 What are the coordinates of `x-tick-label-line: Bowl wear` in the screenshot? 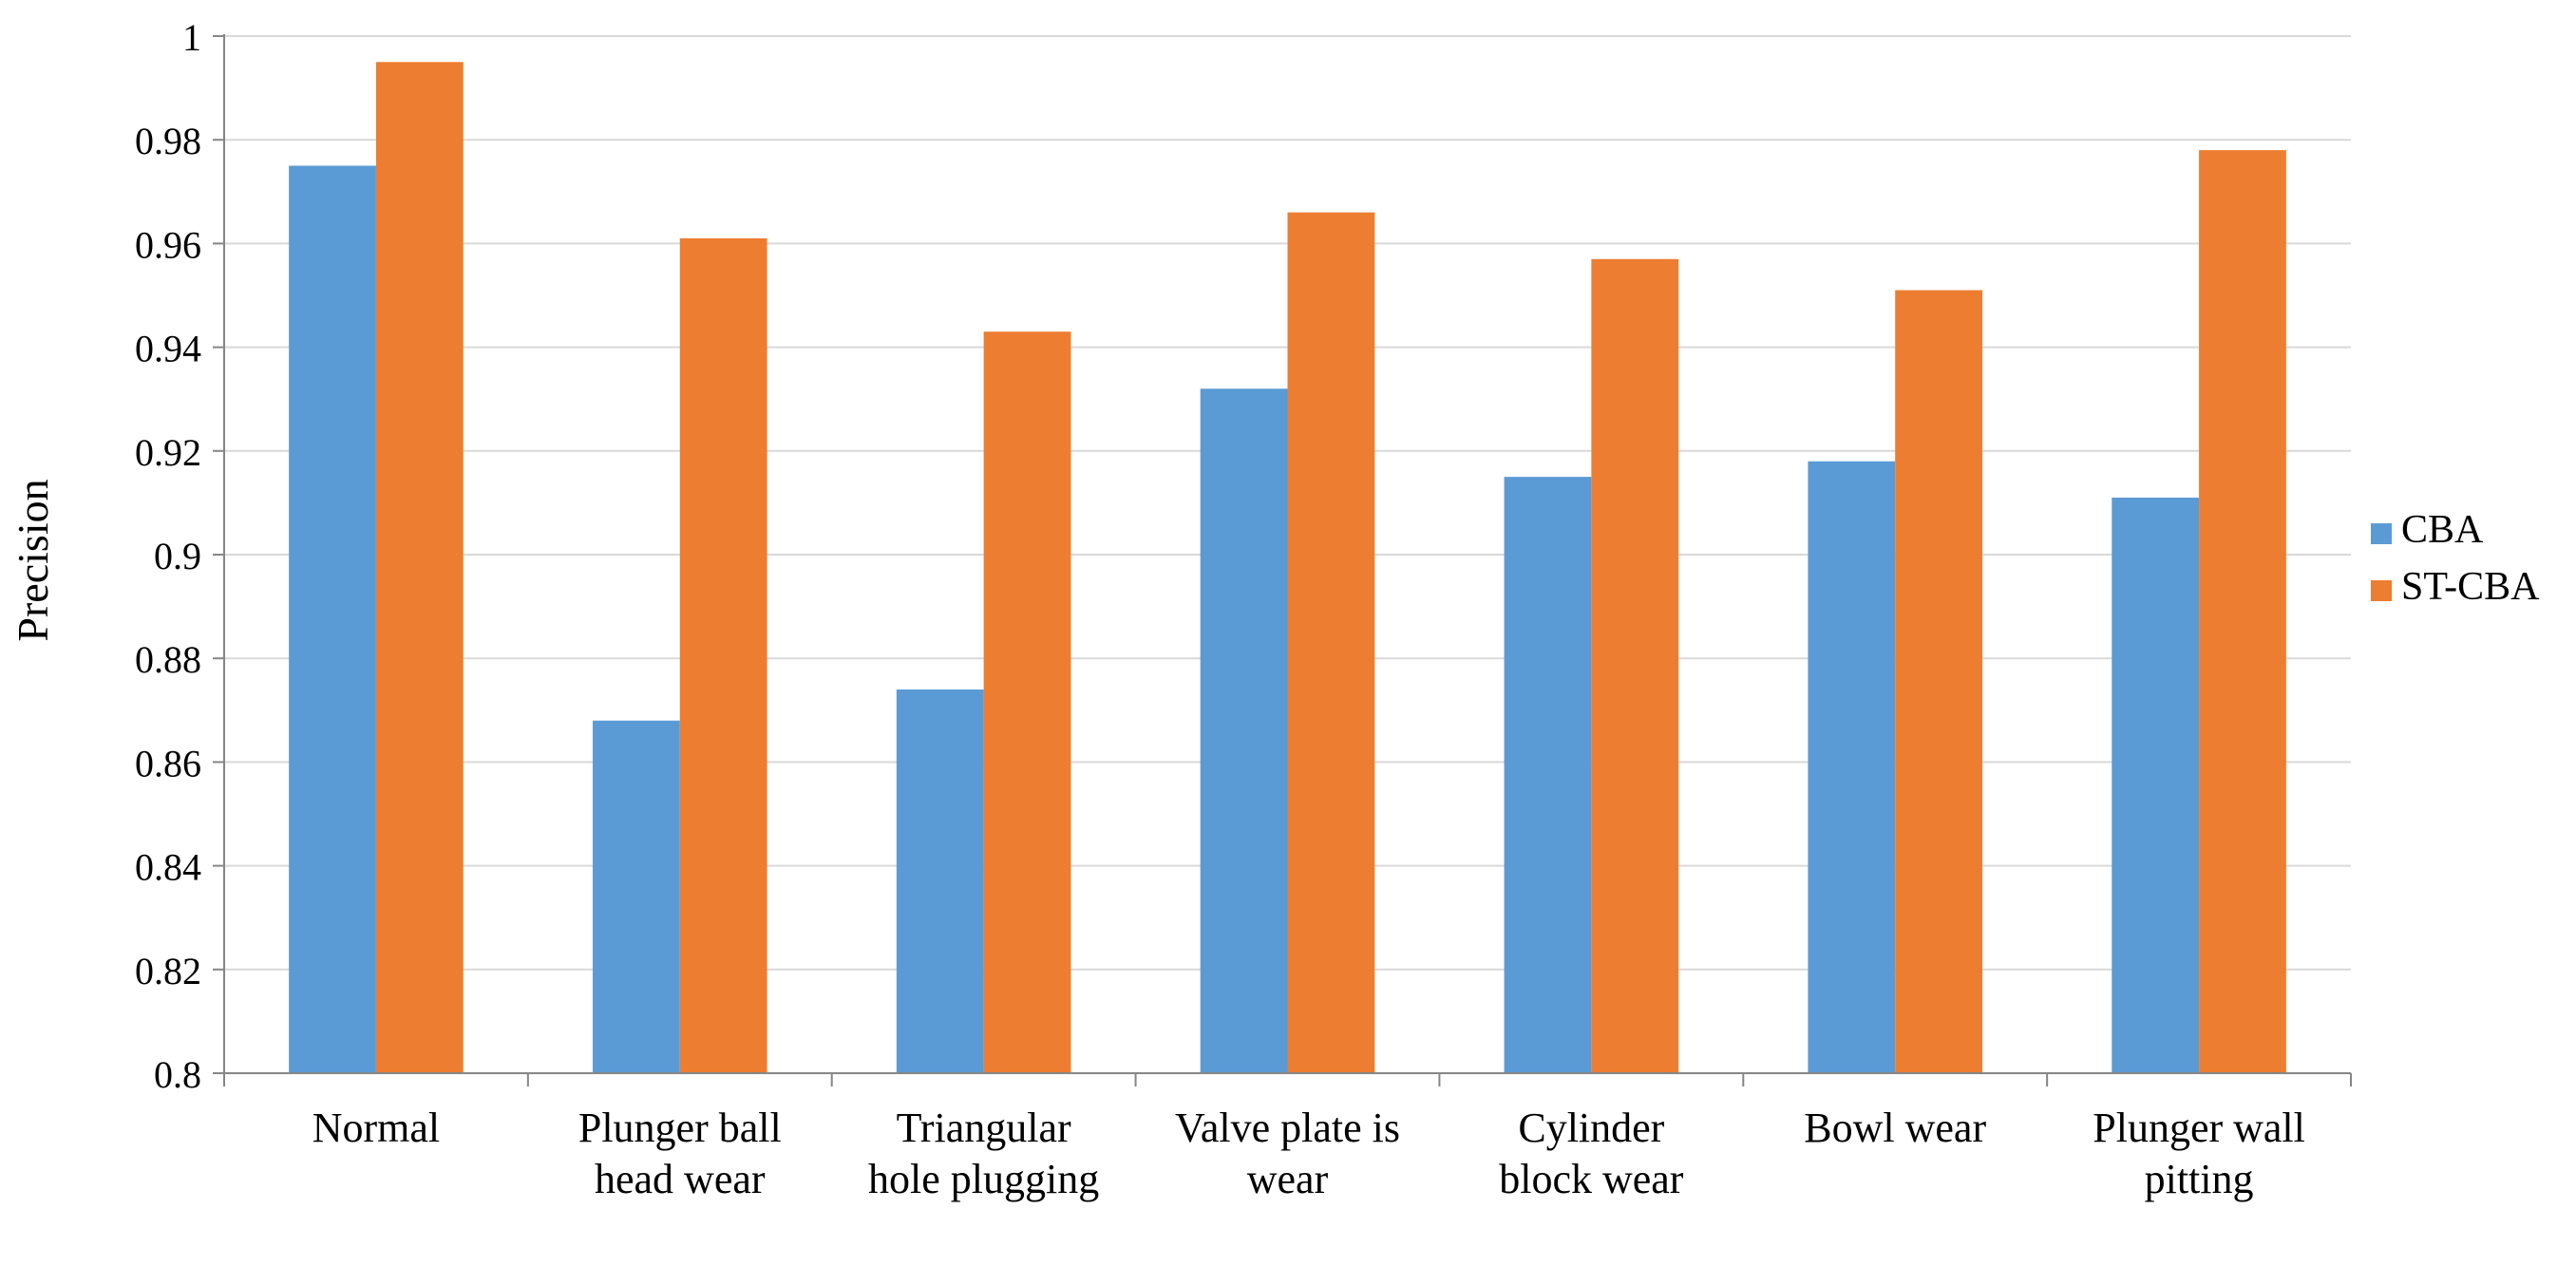 It's located at (1895, 1128).